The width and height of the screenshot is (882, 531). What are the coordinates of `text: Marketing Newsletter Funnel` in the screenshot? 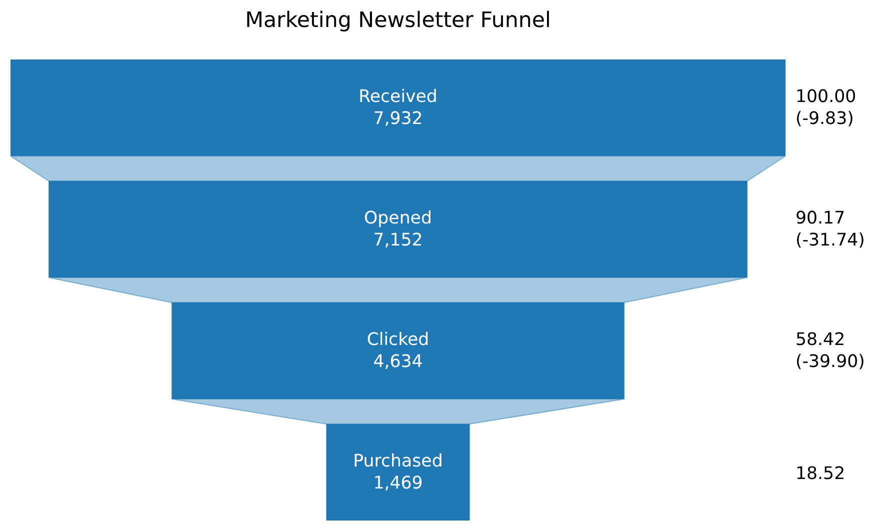 It's located at (398, 20).